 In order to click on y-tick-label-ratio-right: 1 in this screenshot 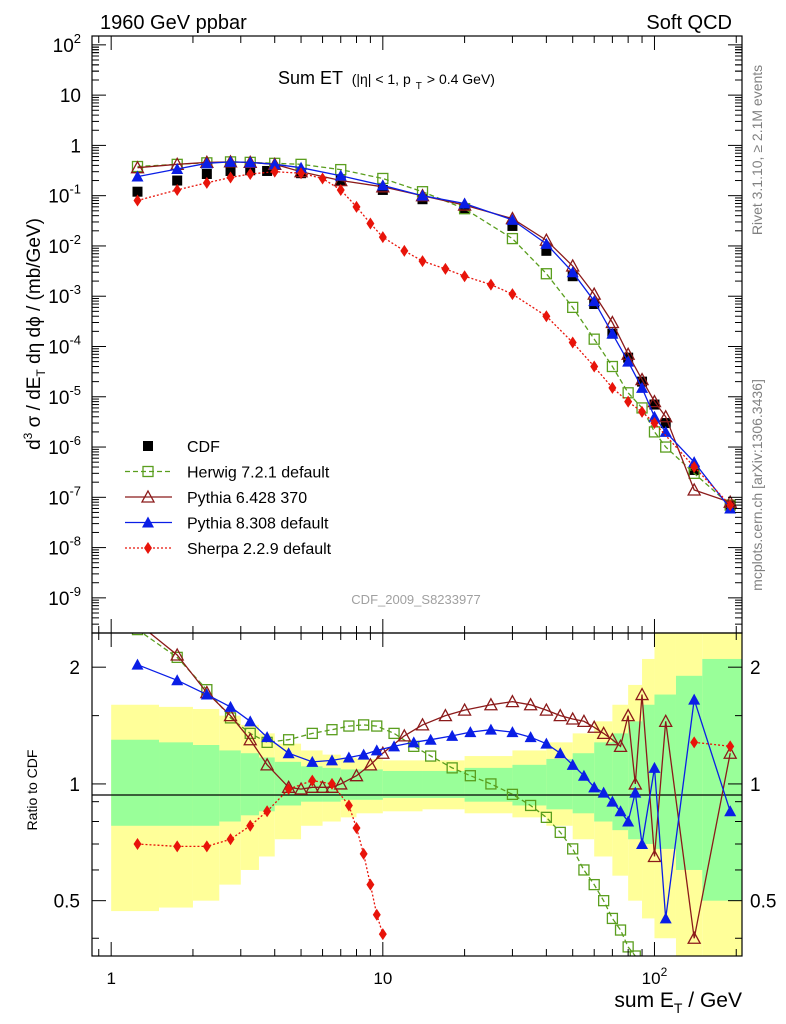, I will do `click(755, 785)`.